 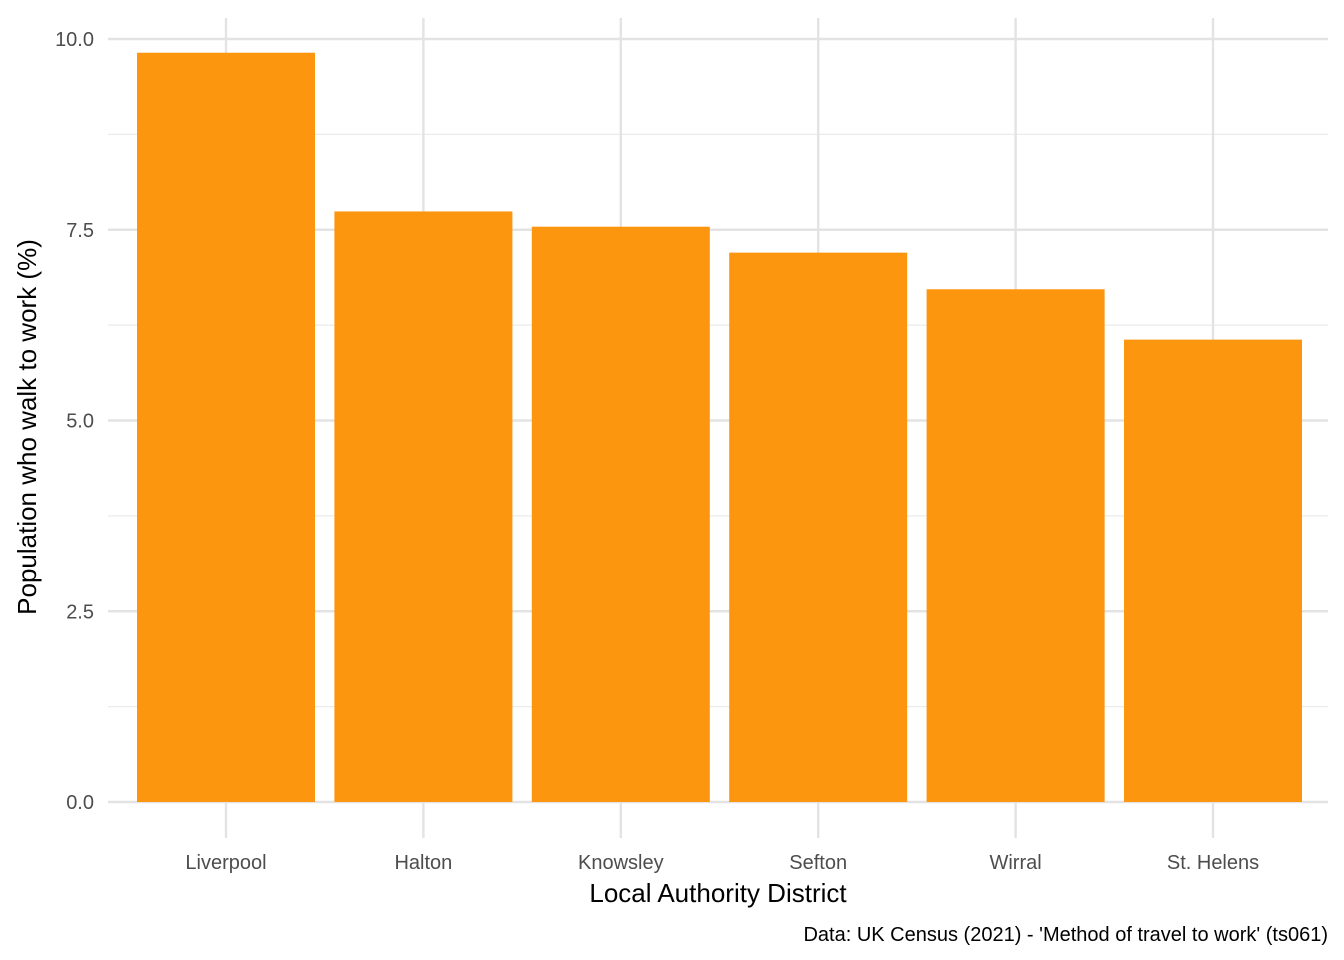 What do you see at coordinates (27, 427) in the screenshot?
I see `y-axis-title: Population who walk to work (%)` at bounding box center [27, 427].